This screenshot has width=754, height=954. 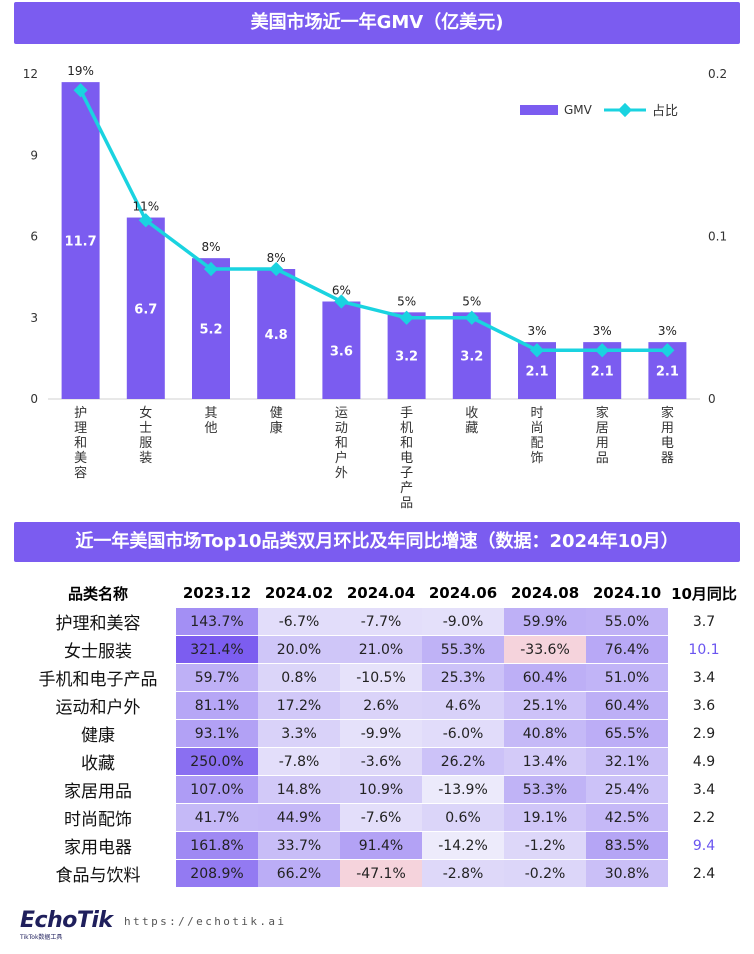 What do you see at coordinates (602, 435) in the screenshot?
I see `x-tick-label: 家居用品` at bounding box center [602, 435].